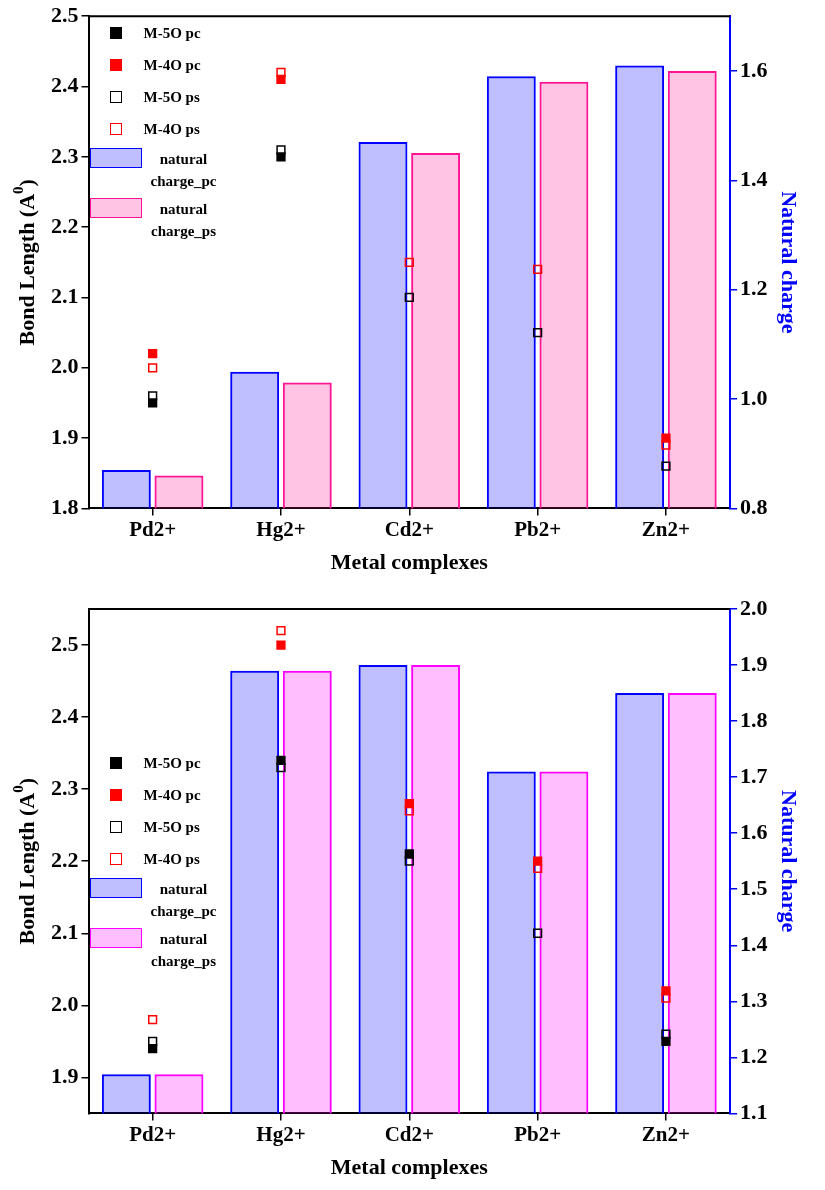  What do you see at coordinates (754, 1112) in the screenshot?
I see `y2-tick-label: 1.1` at bounding box center [754, 1112].